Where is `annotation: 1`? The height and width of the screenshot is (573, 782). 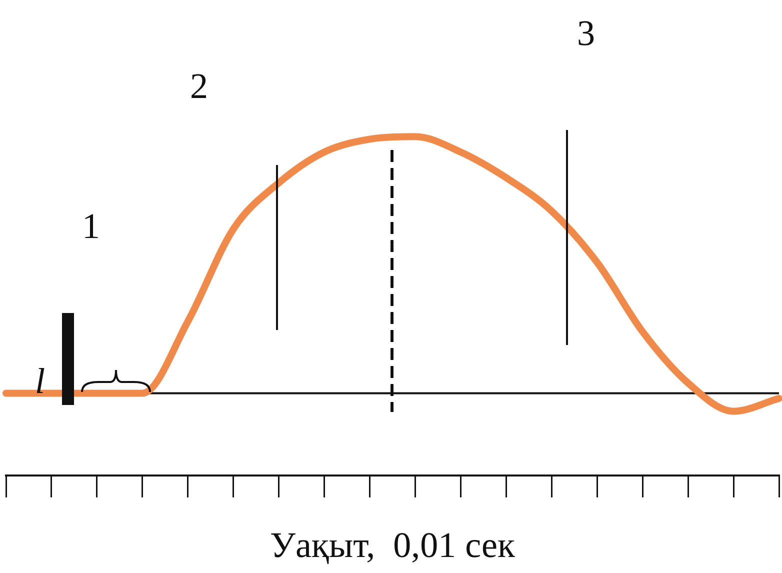
annotation: 1 is located at coordinates (91, 226).